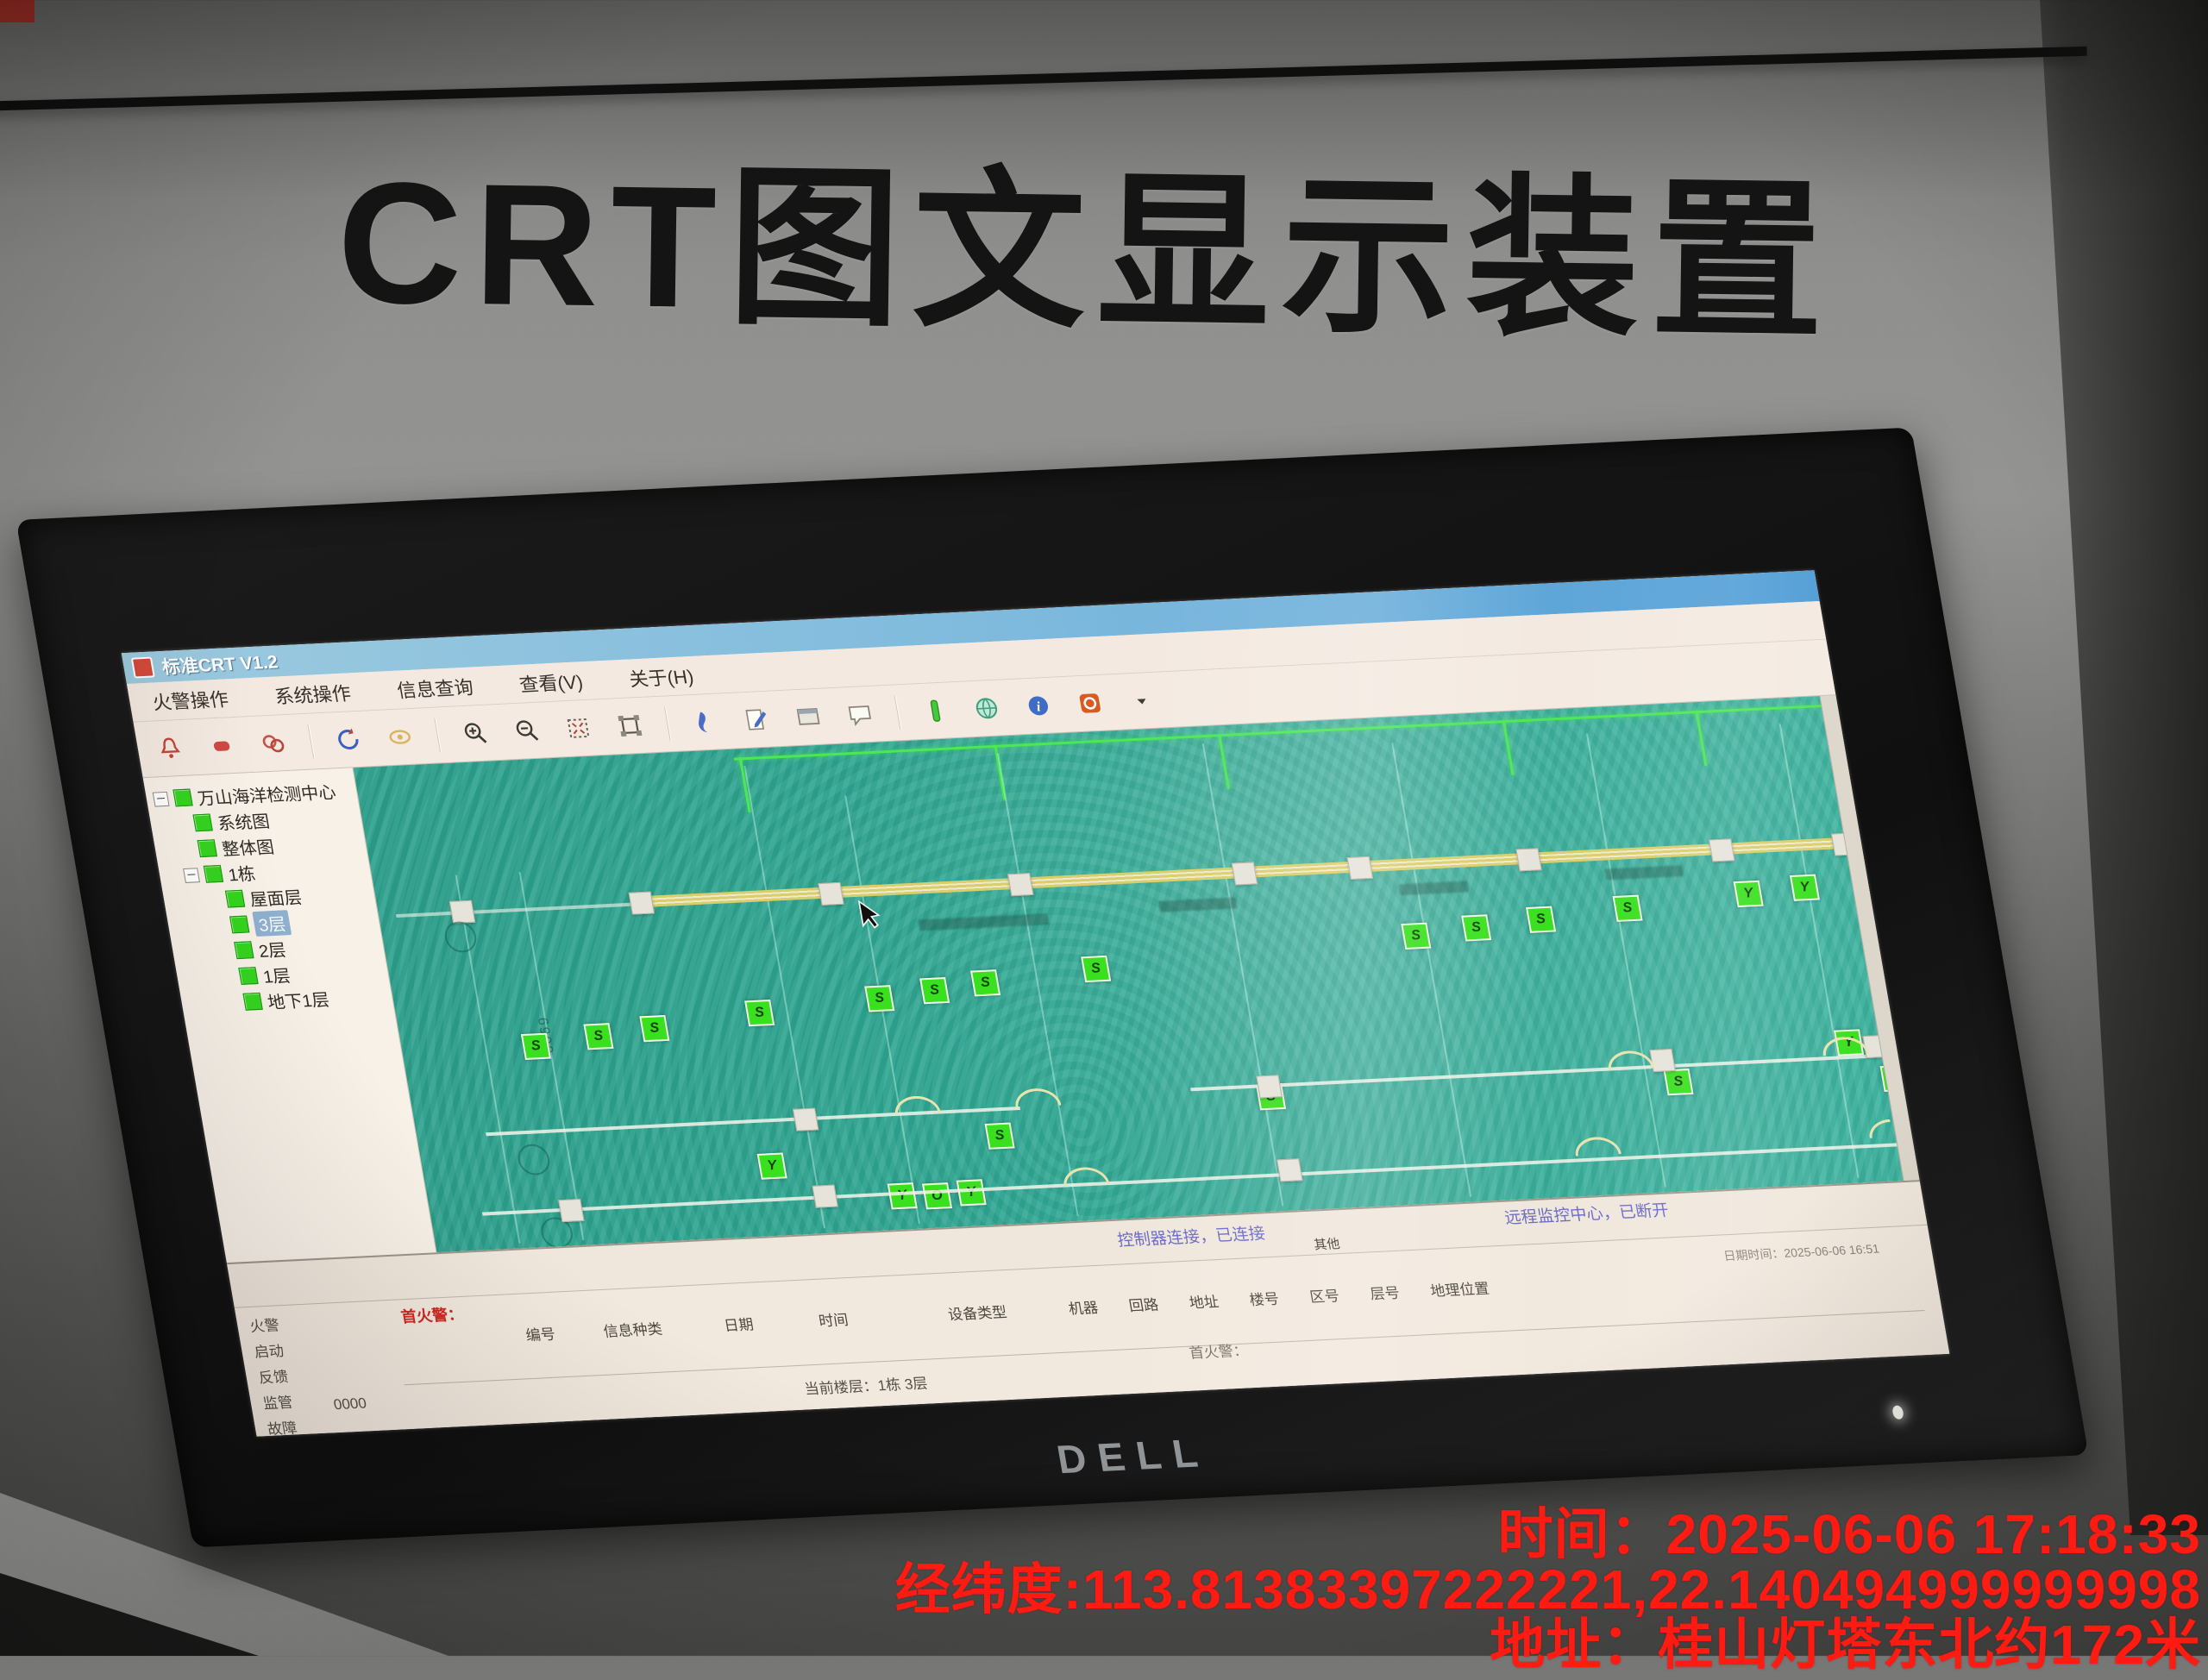 This screenshot has height=1680, width=2208. Describe the element at coordinates (273, 1377) in the screenshot. I see `event-type-feedback: 反馈` at that location.